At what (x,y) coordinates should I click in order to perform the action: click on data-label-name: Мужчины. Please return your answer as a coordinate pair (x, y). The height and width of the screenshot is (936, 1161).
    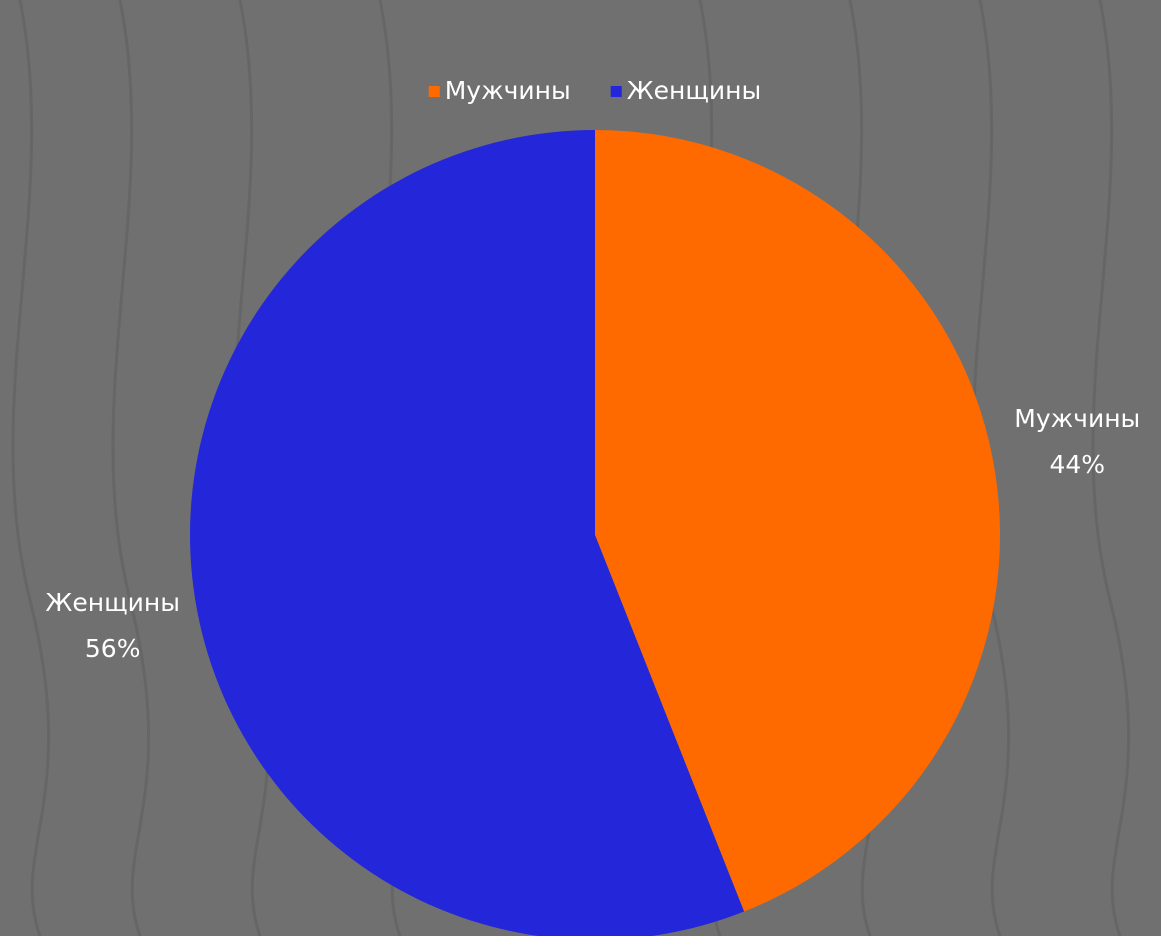
    Looking at the image, I should click on (1077, 418).